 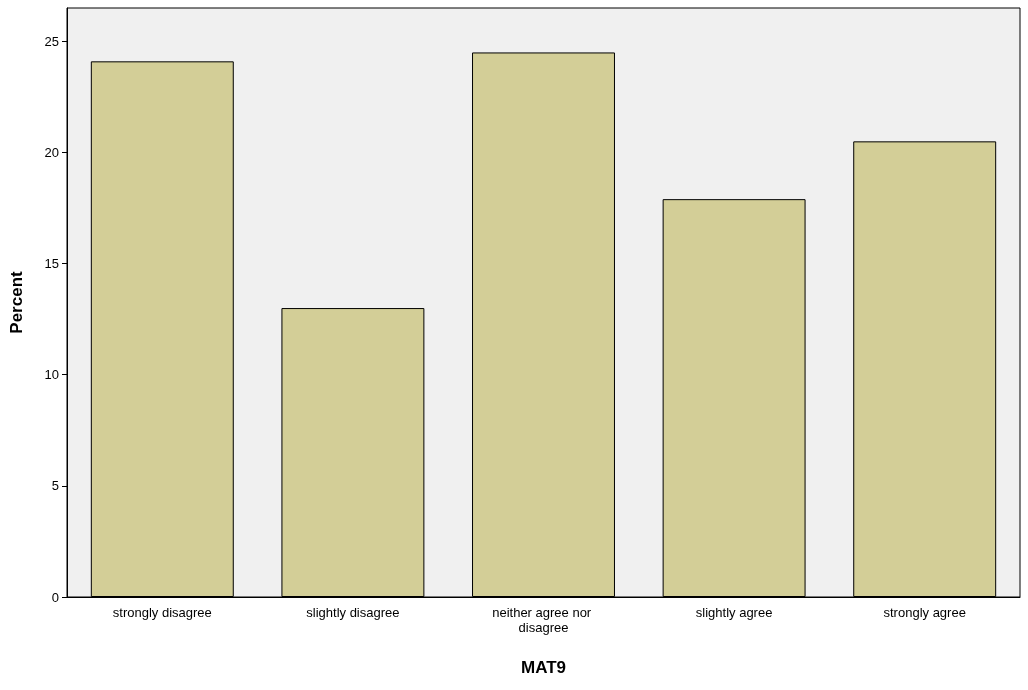 I want to click on y-tick-label: 0, so click(x=55, y=597).